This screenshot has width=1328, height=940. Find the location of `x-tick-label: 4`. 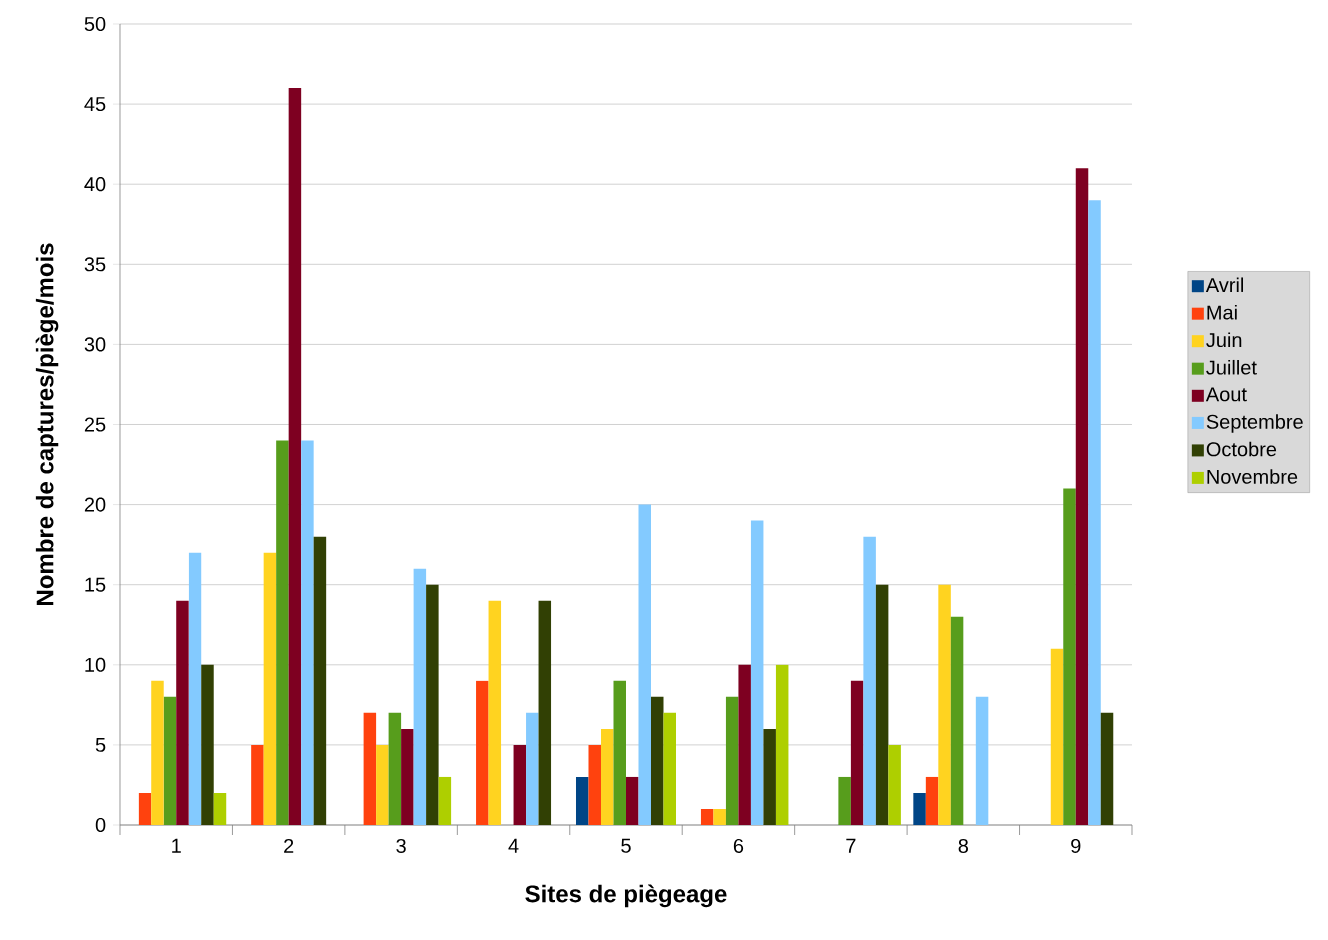

x-tick-label: 4 is located at coordinates (513, 845).